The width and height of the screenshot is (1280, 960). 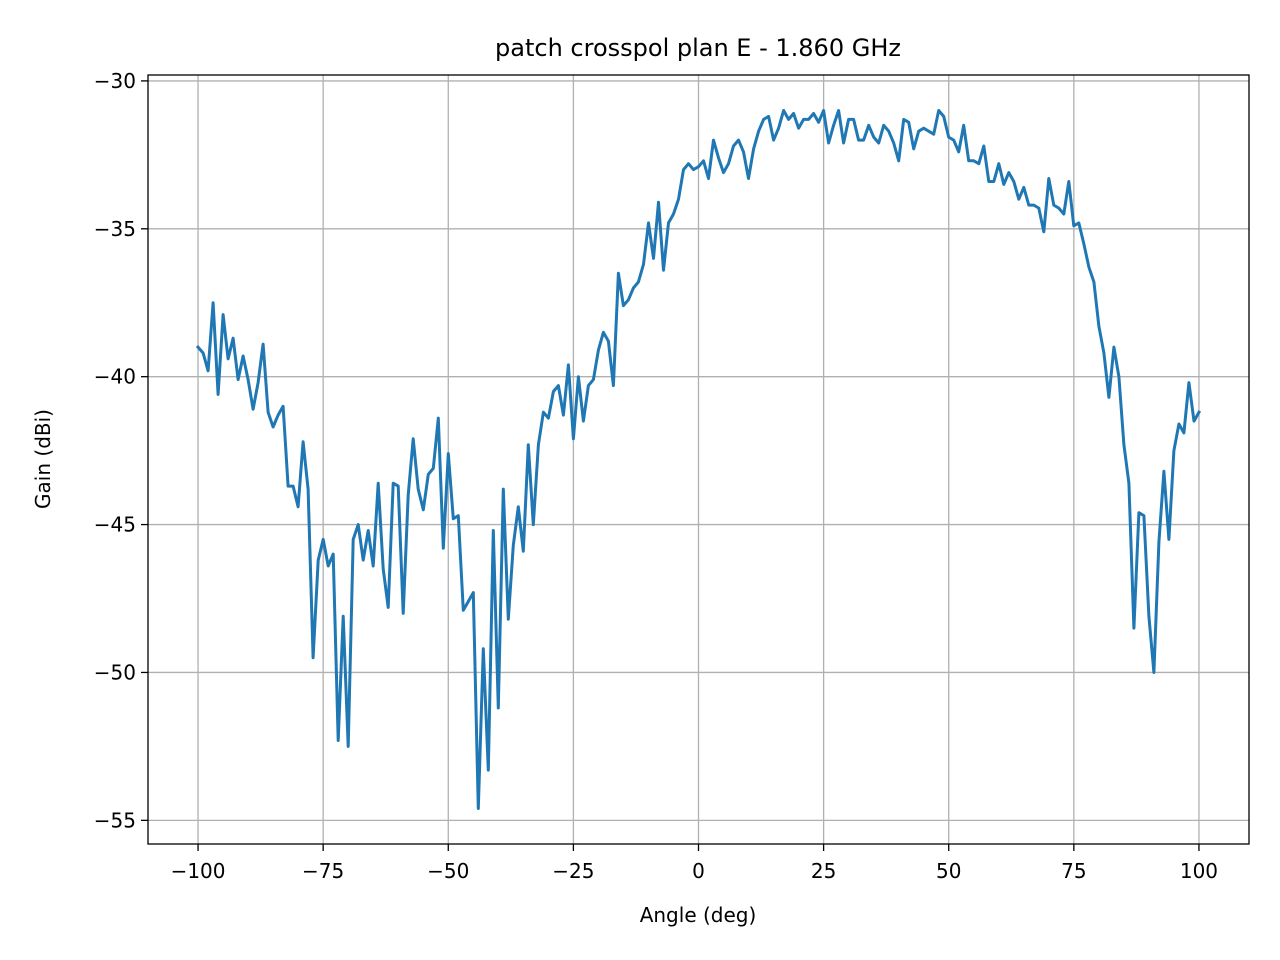 What do you see at coordinates (115, 820) in the screenshot?
I see `y-tick-label: −55` at bounding box center [115, 820].